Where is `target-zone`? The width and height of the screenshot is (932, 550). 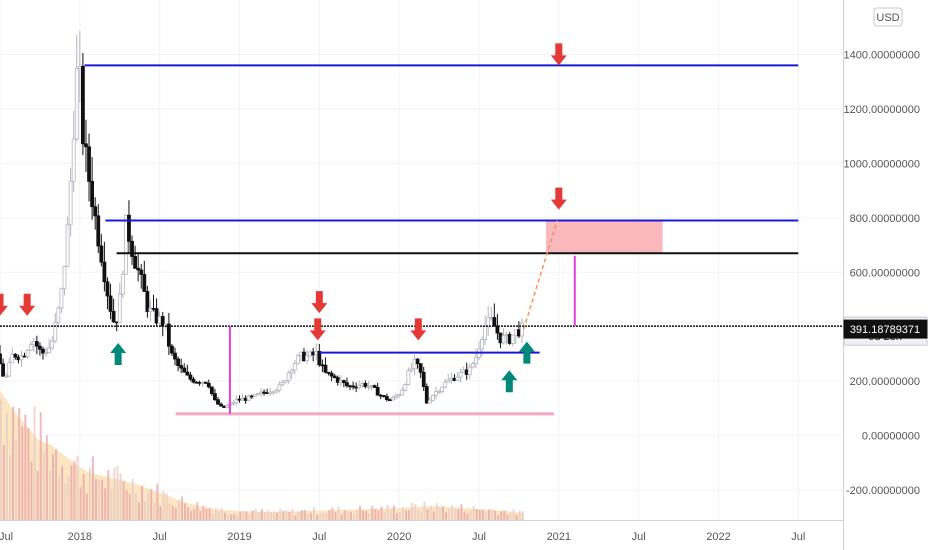
target-zone is located at coordinates (604, 237).